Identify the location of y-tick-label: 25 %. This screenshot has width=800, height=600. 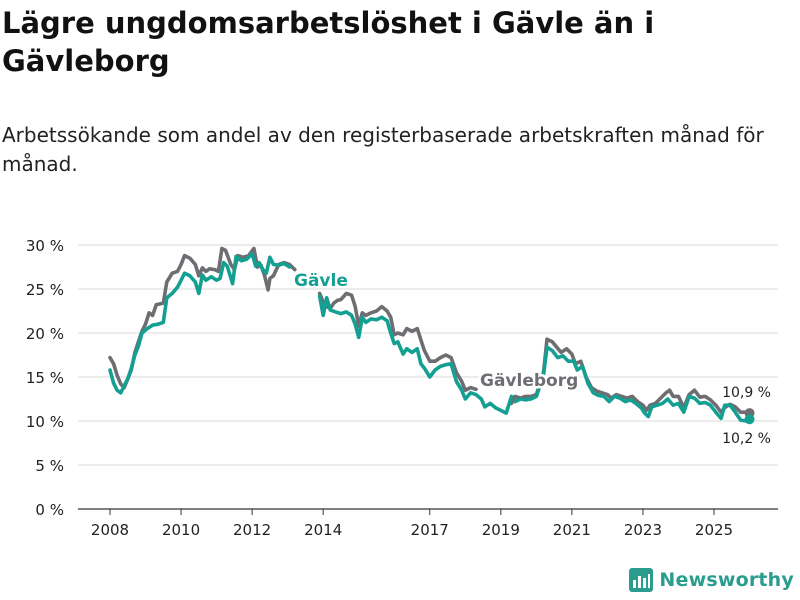
(45, 290).